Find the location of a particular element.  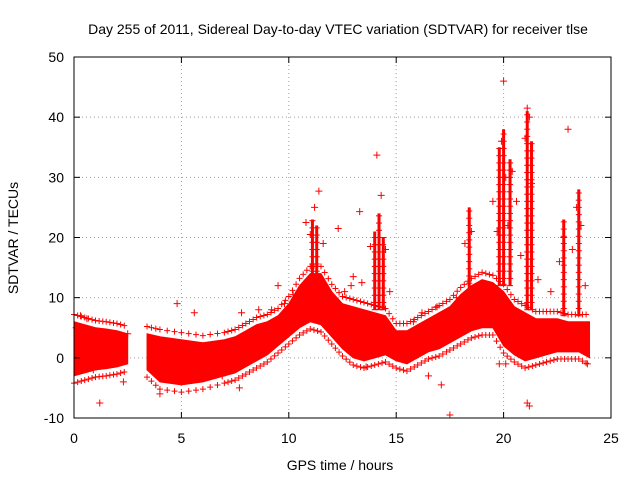

x-tick-label: 0 is located at coordinates (74, 438).